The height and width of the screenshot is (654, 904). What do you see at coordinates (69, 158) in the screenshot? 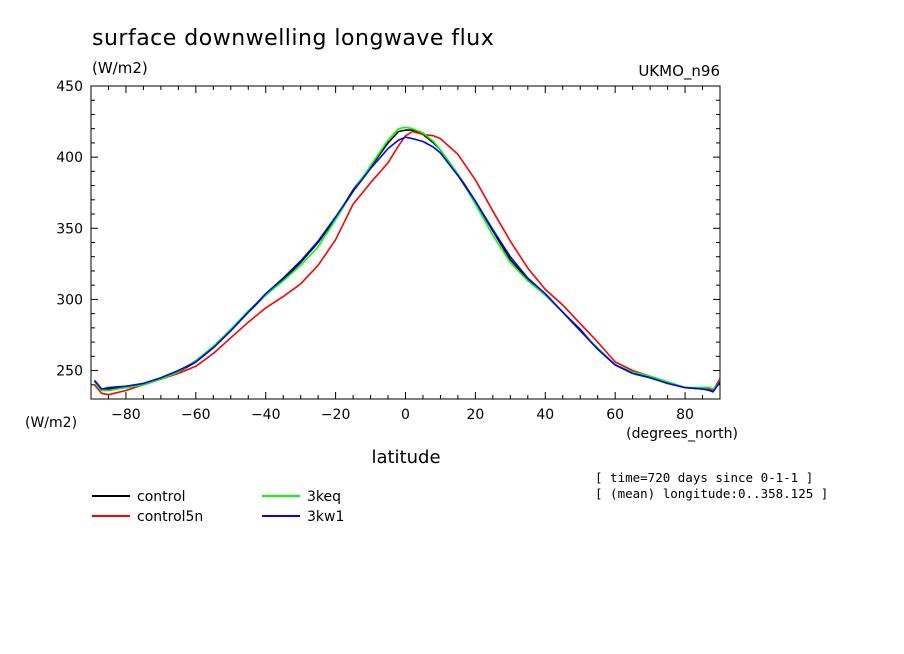
I see `y-tick-label: 400` at bounding box center [69, 158].